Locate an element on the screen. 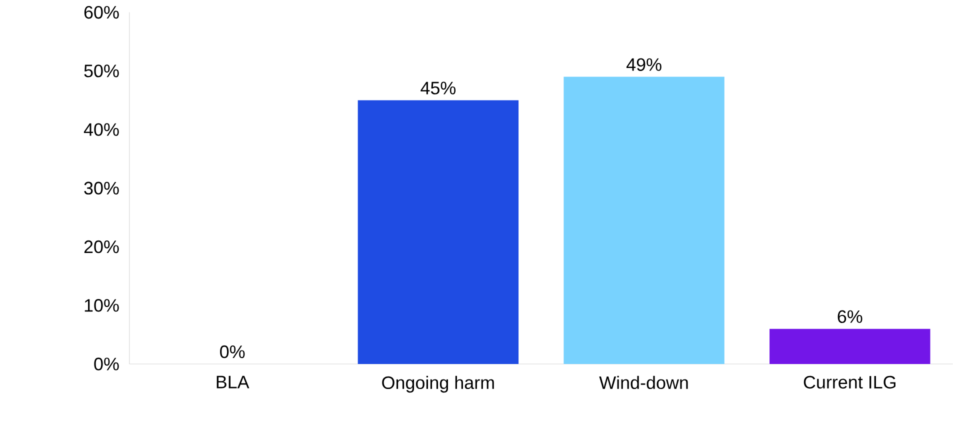 The image size is (953, 437). data-label: 49% is located at coordinates (644, 64).